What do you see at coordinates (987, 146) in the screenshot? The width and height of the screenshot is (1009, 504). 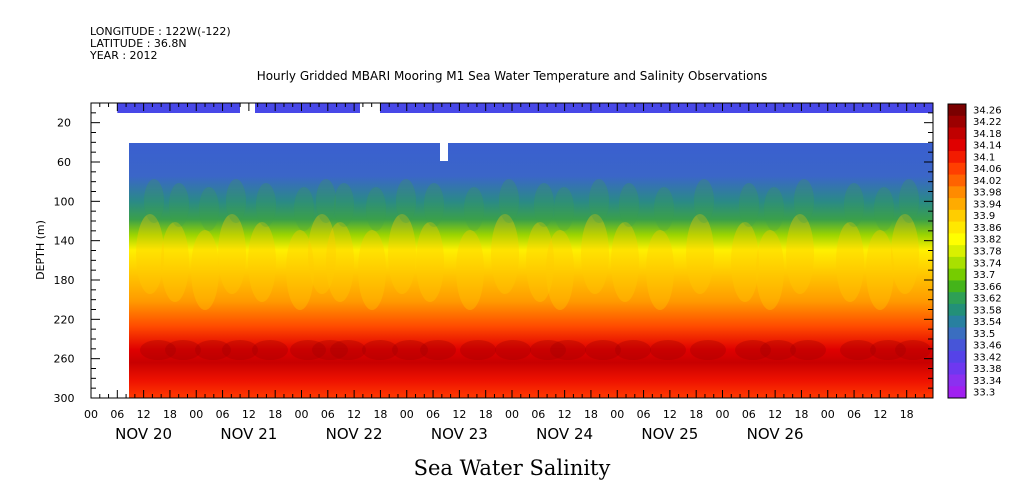 I see `colorbar-label: 34.14` at bounding box center [987, 146].